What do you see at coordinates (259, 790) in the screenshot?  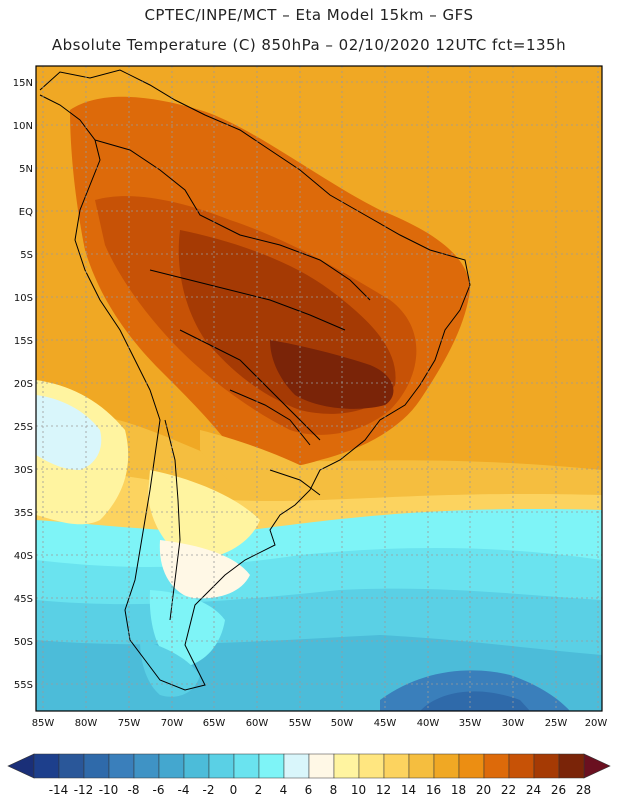 I see `colorbar-tick-label: 2` at bounding box center [259, 790].